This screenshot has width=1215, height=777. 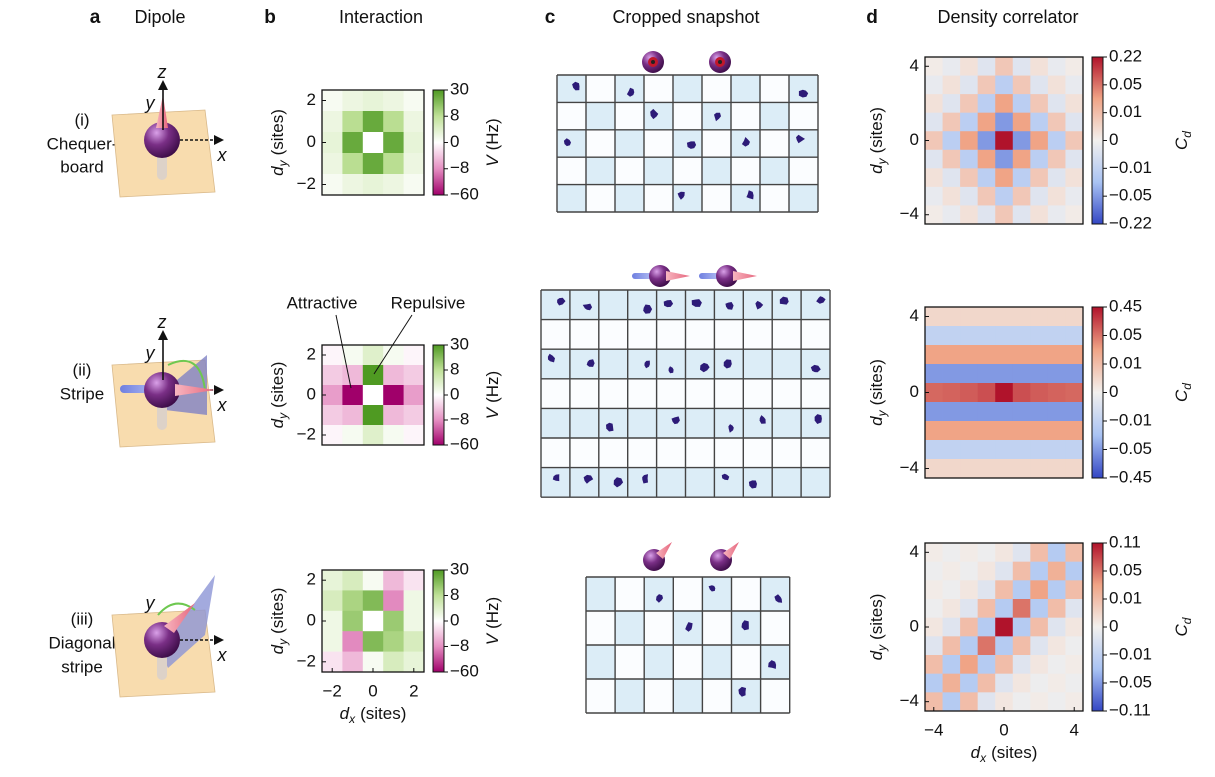 What do you see at coordinates (909, 213) in the screenshot?
I see `y-tick-label: −4` at bounding box center [909, 213].